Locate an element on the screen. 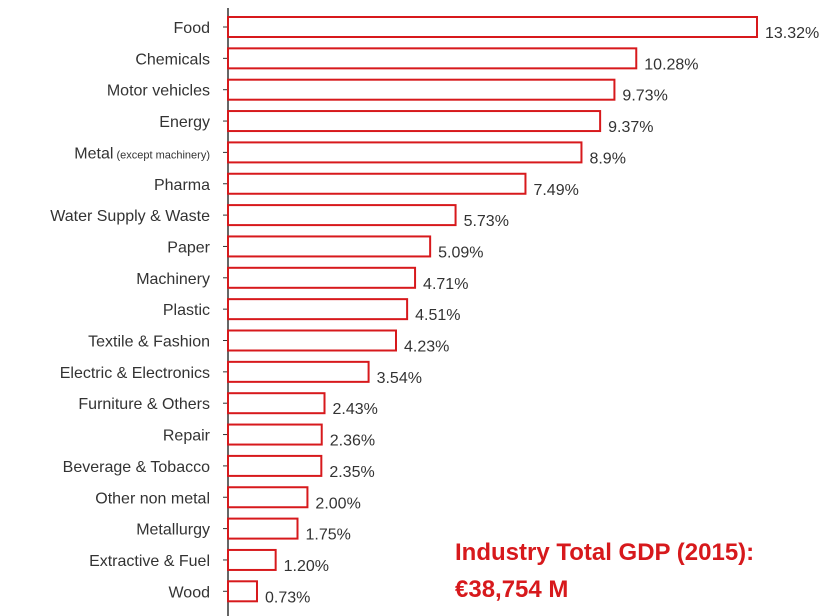  value-label: 3.54% is located at coordinates (399, 378).